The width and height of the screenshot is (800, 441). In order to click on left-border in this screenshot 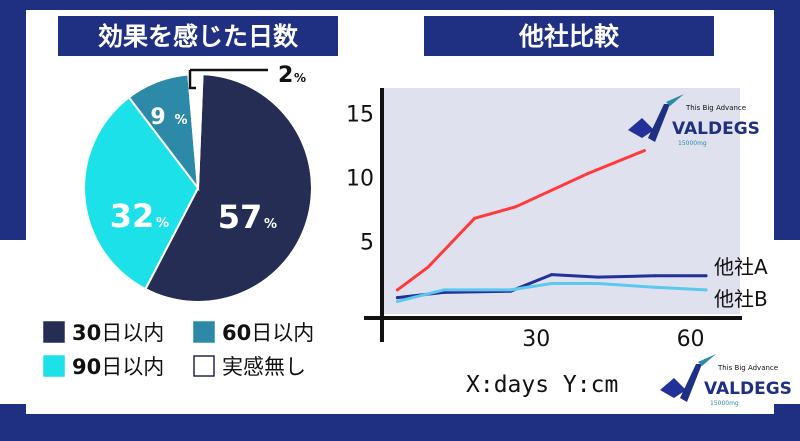, I will do `click(13, 120)`.